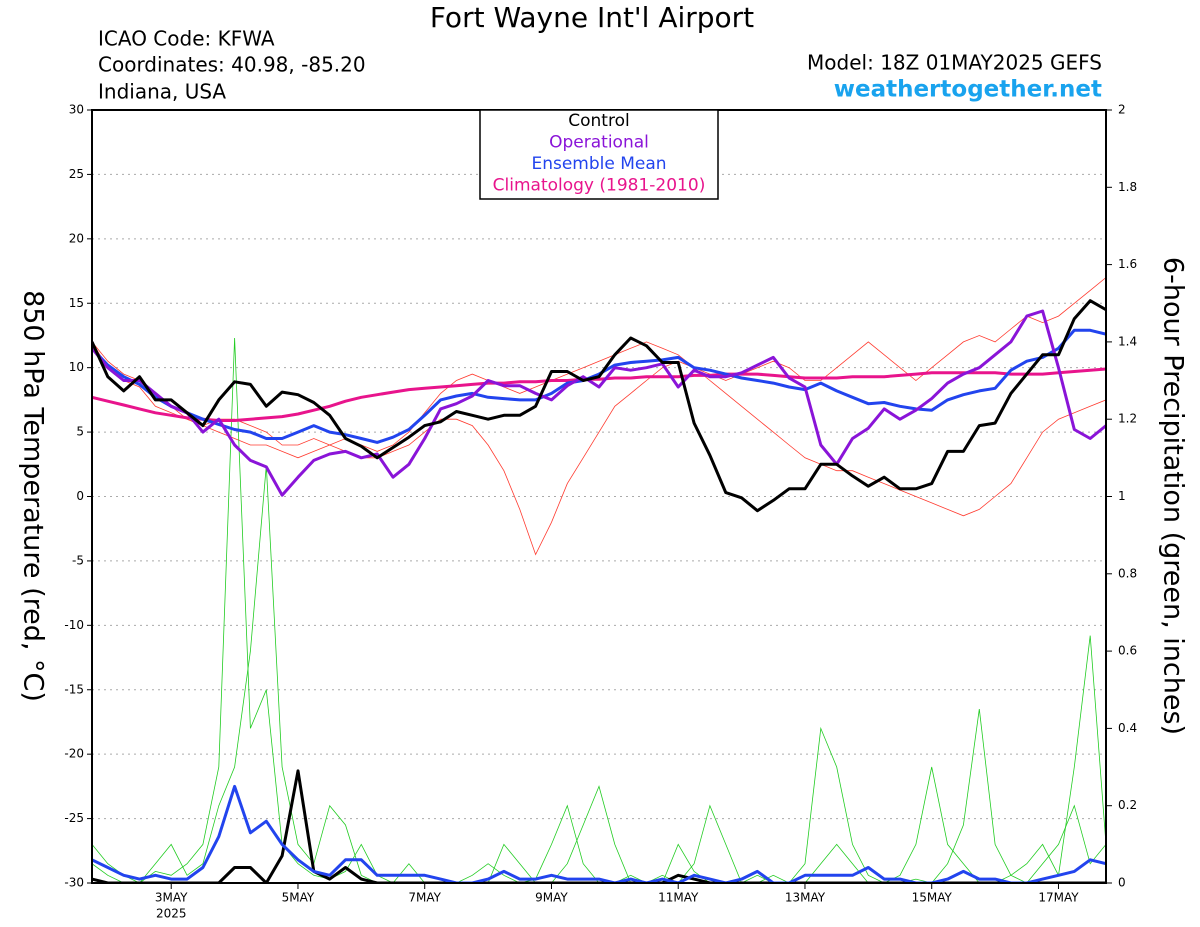 The image size is (1200, 927). Describe the element at coordinates (76, 367) in the screenshot. I see `y-tick-label: 10` at that location.